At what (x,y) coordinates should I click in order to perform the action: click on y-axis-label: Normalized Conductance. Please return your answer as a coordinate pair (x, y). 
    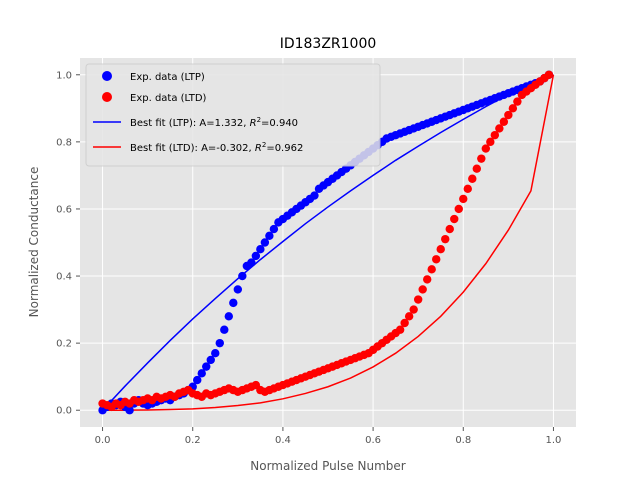
    Looking at the image, I should click on (34, 242).